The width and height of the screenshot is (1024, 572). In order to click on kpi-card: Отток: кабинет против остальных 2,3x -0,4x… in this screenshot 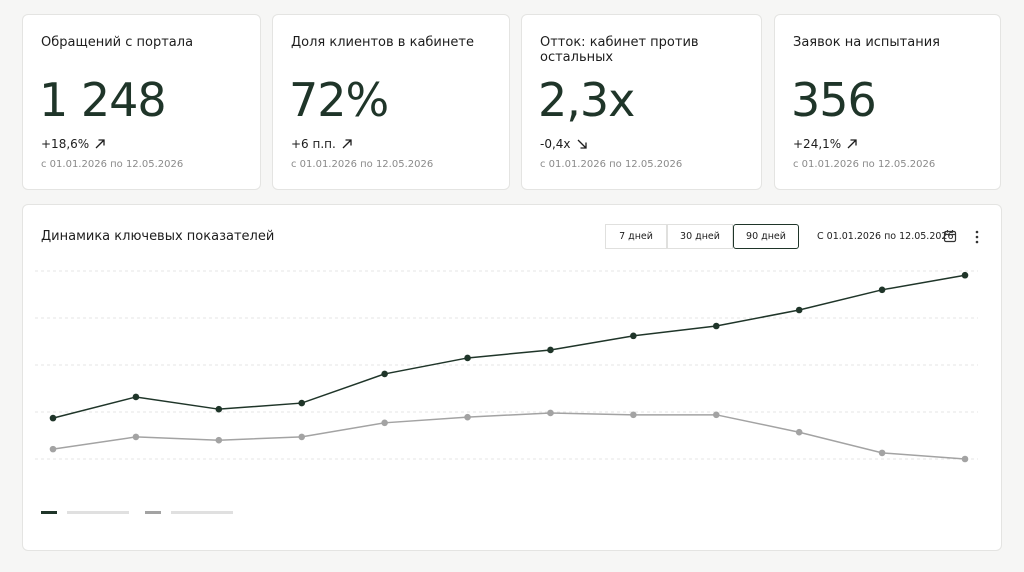, I will do `click(641, 102)`.